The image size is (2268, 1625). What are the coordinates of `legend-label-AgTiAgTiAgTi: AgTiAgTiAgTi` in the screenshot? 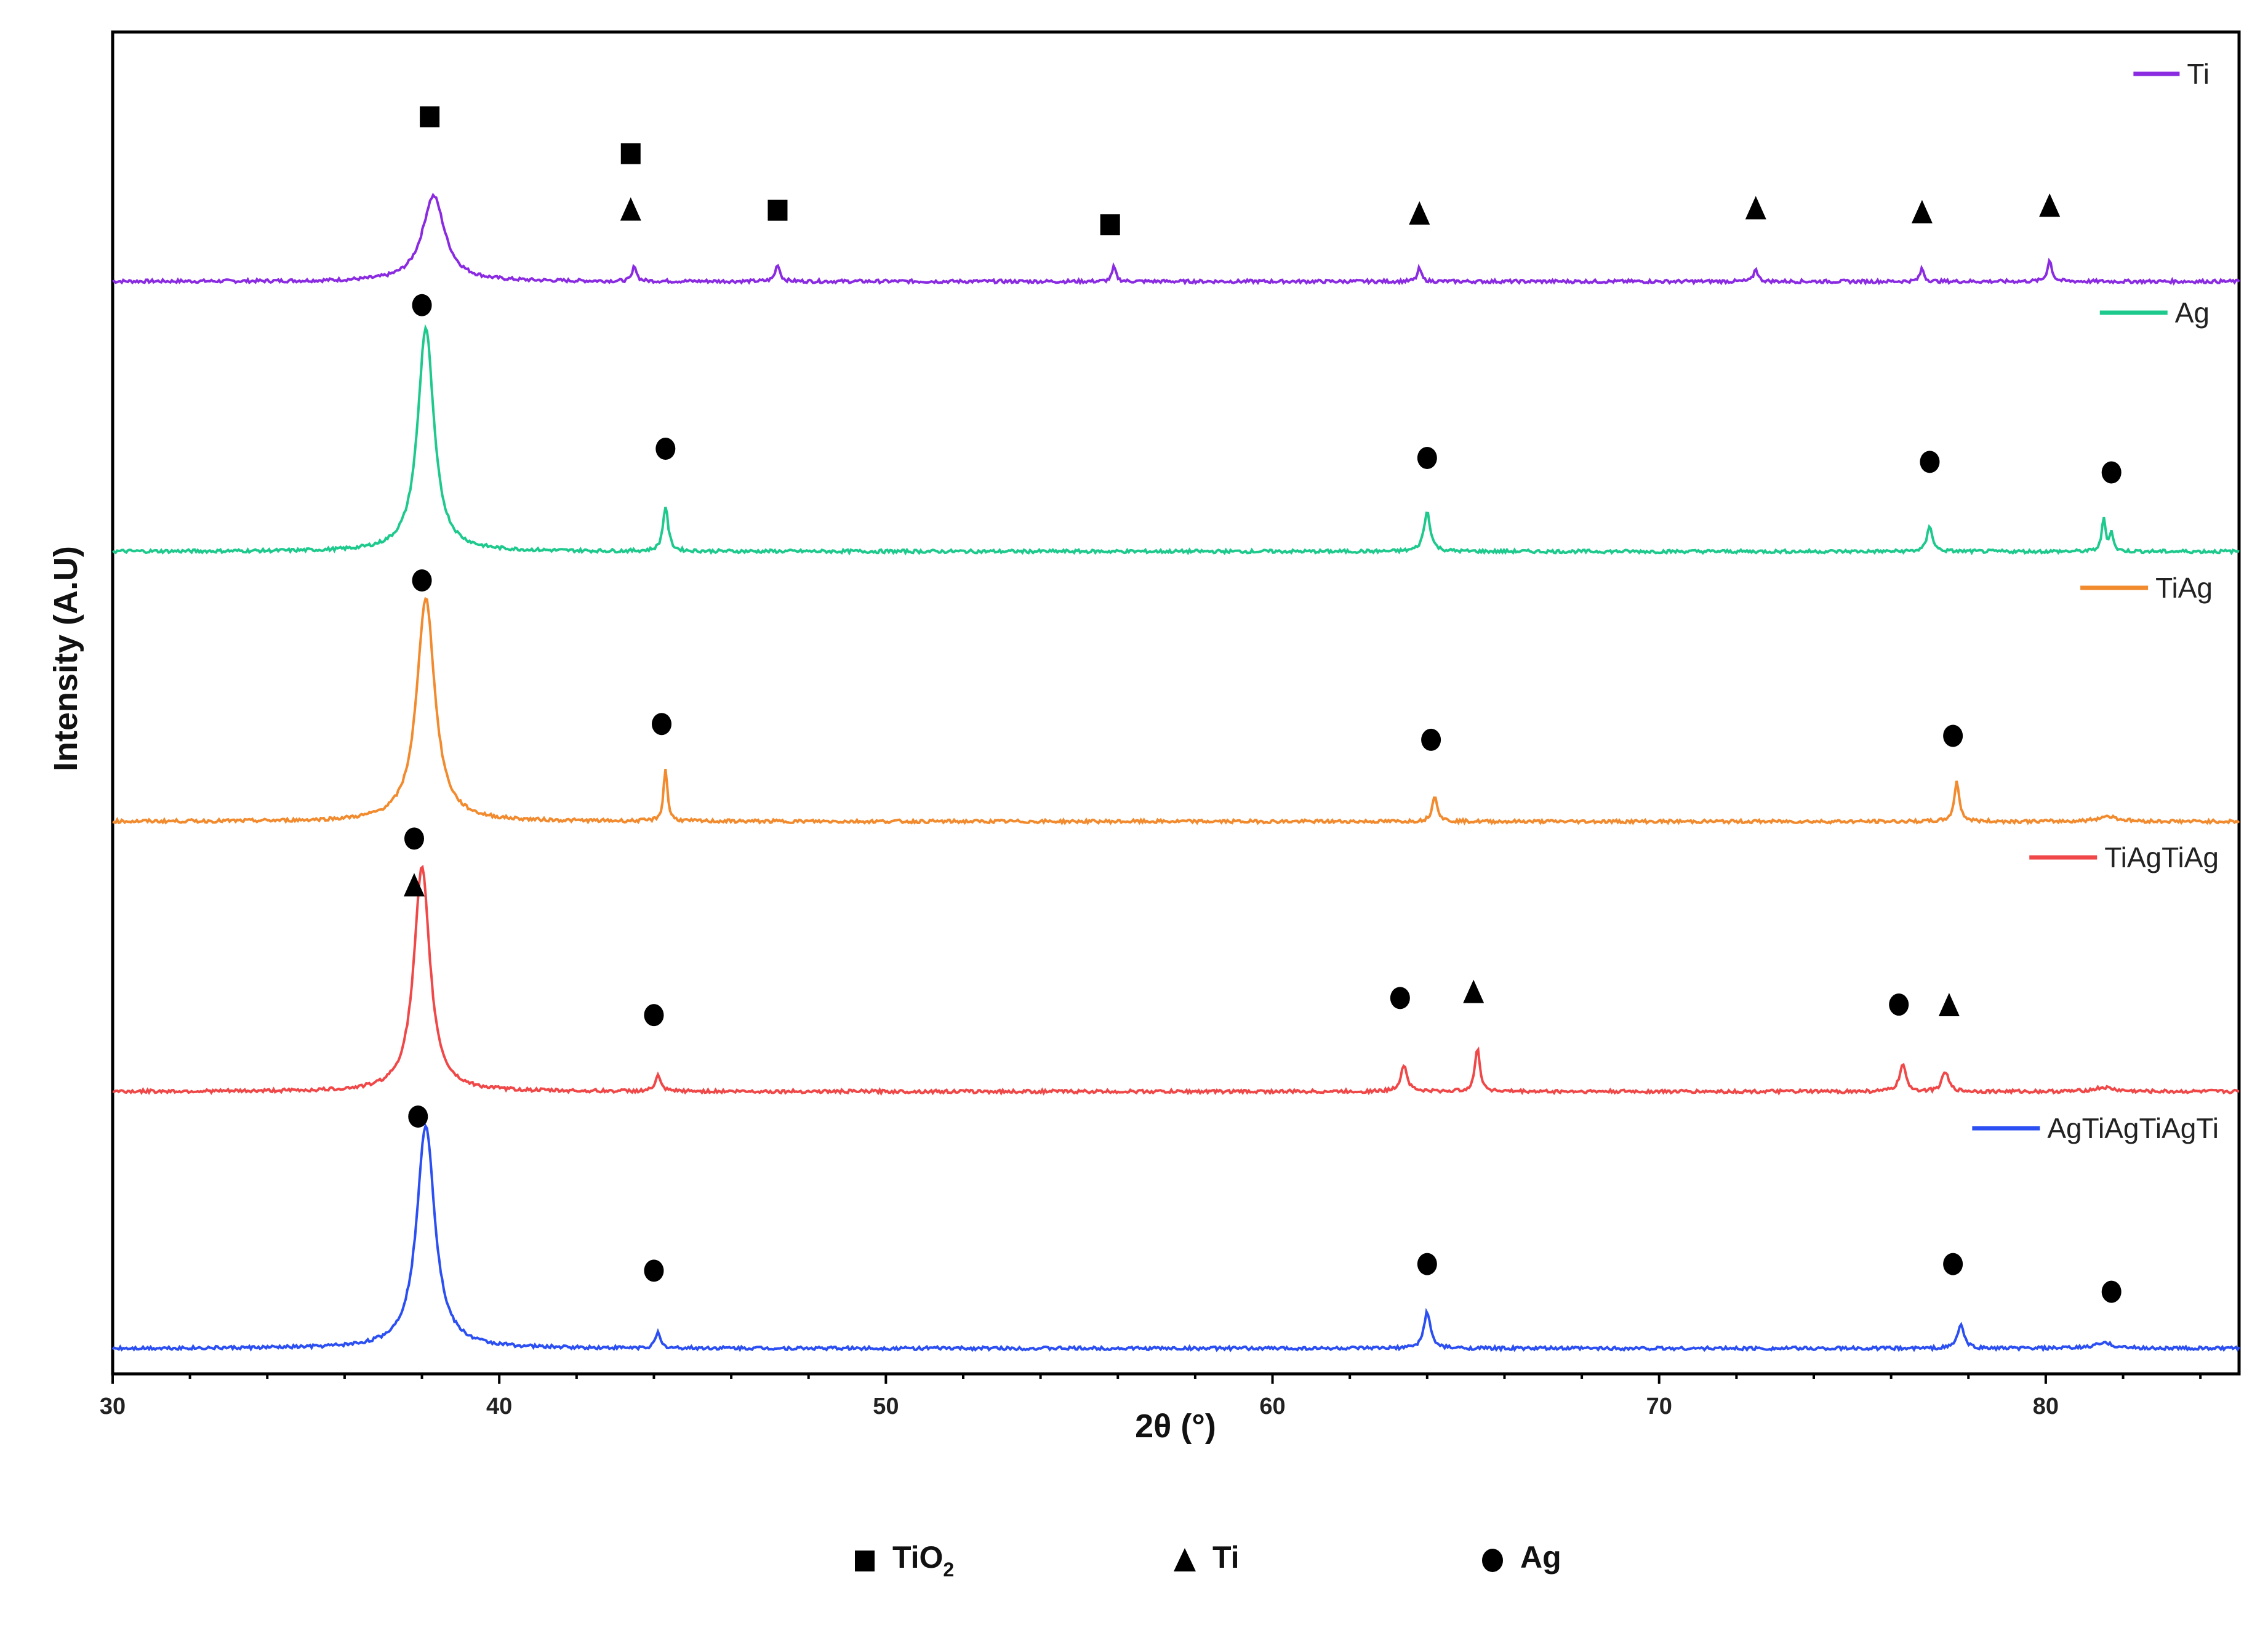 It's located at (2133, 1128).